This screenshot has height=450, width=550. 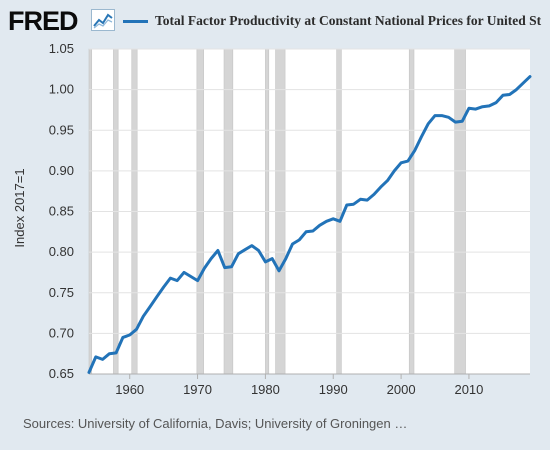 I want to click on x-tick-label: 1990, so click(x=333, y=389).